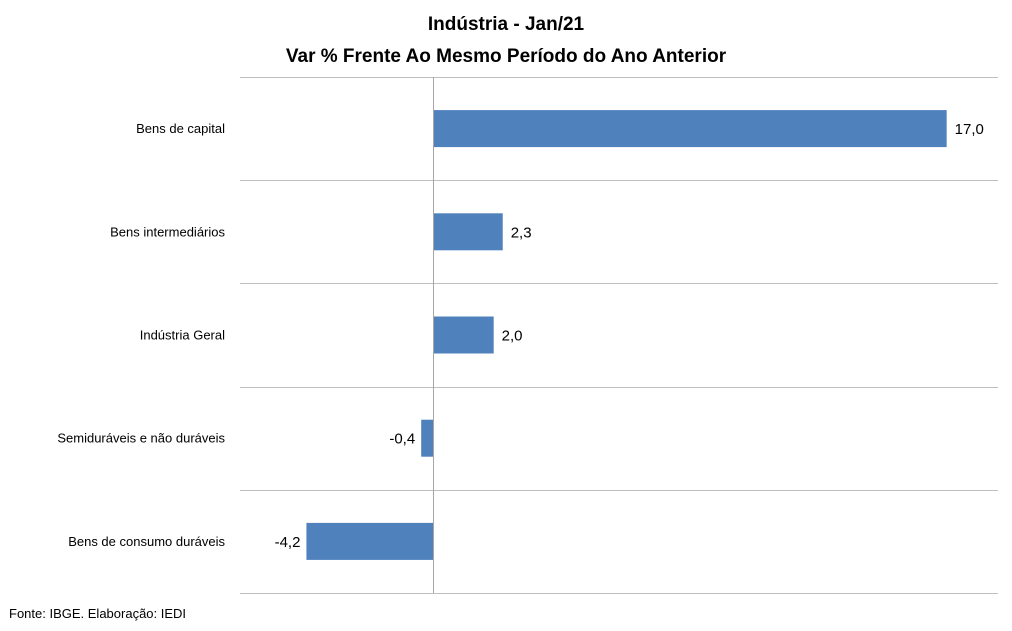 This screenshot has width=1012, height=631. What do you see at coordinates (506, 24) in the screenshot?
I see `chart-title: Indústria - Jan/21` at bounding box center [506, 24].